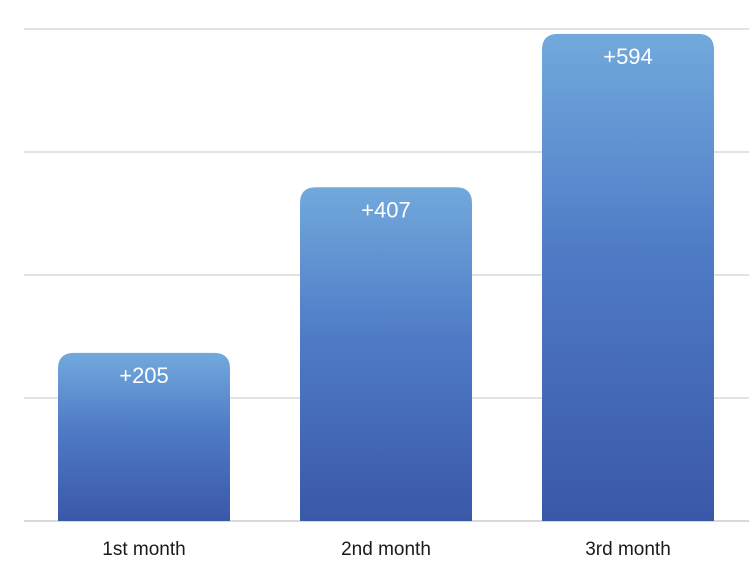 The image size is (749, 563). I want to click on x-axis-tick-labels: 1st month 2nd month 3rd month, so click(386, 549).